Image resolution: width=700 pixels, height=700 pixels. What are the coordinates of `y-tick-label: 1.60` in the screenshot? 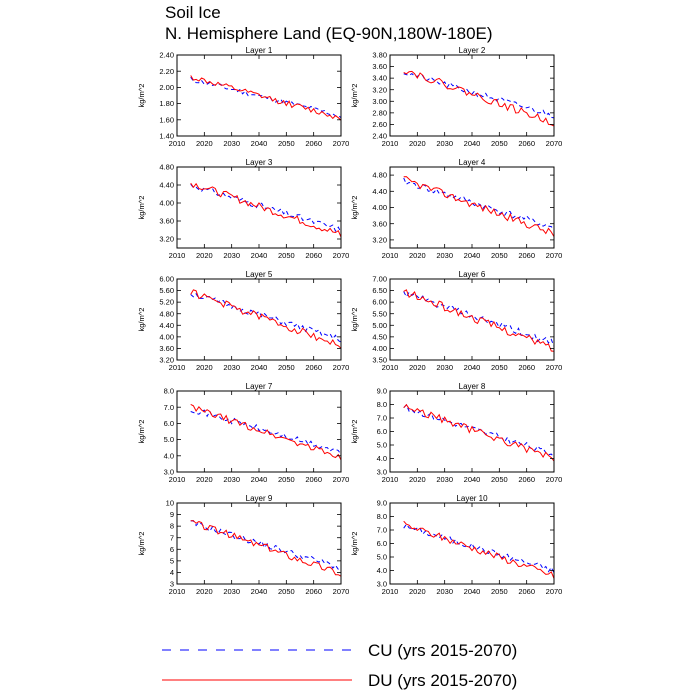 It's located at (166, 119).